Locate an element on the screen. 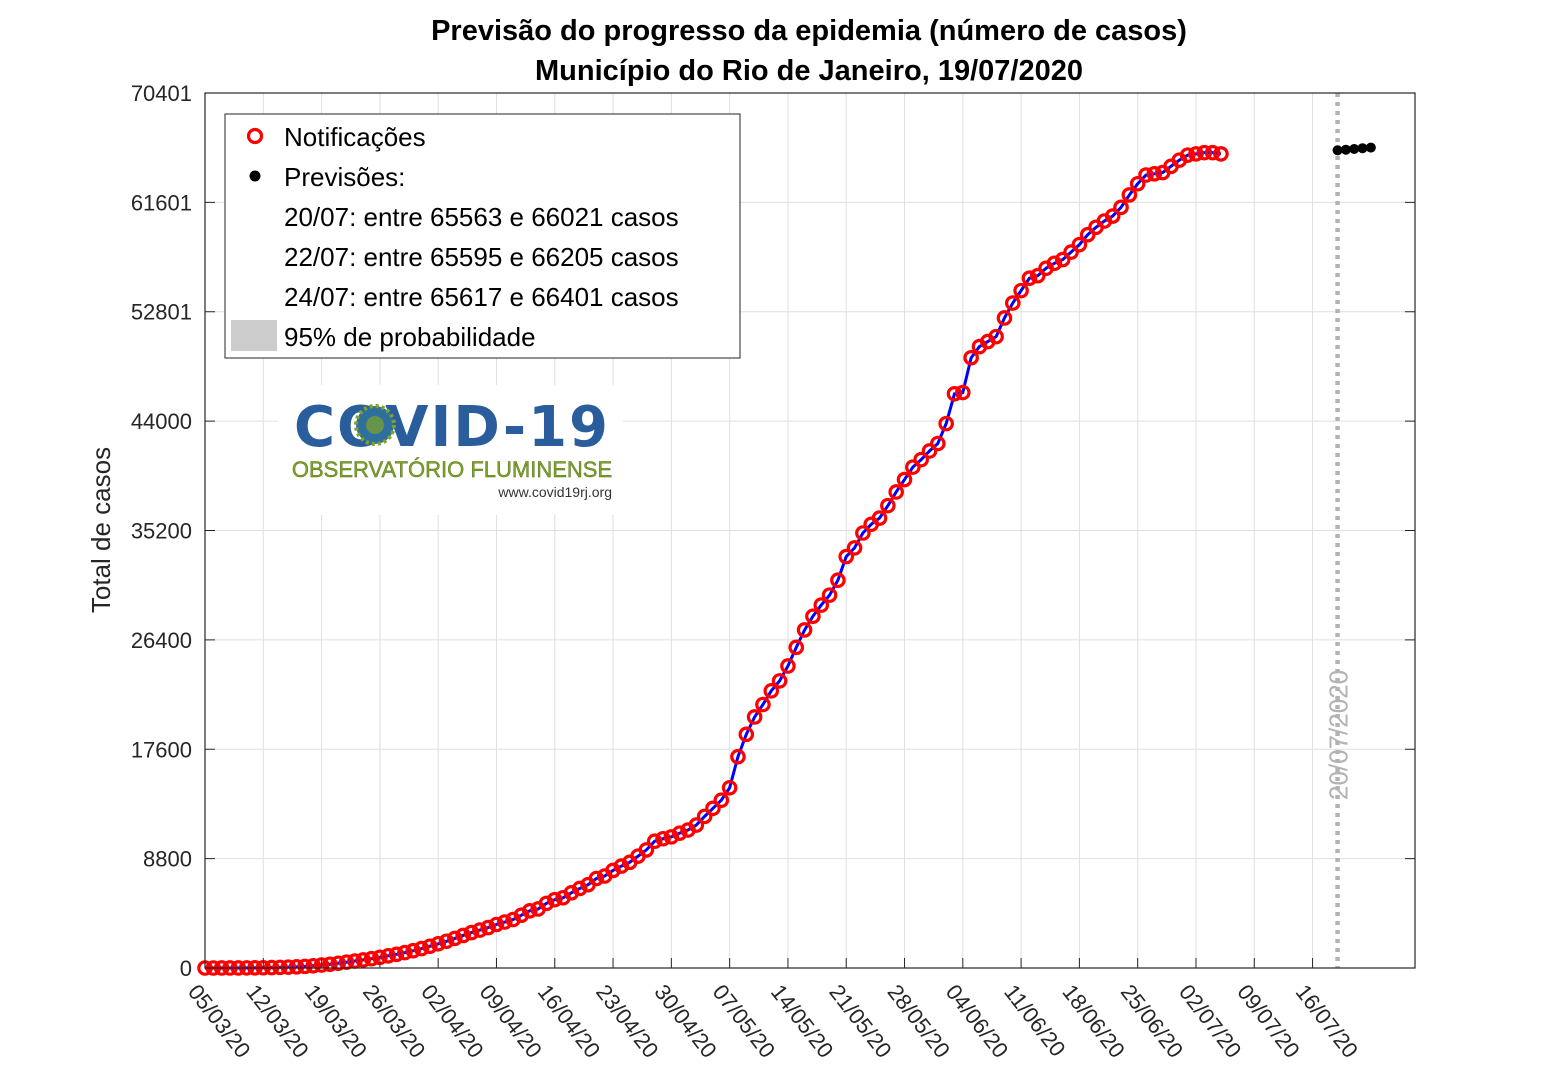 The height and width of the screenshot is (1086, 1563). forecast-date-line: 20/07/2020 is located at coordinates (1339, 530).